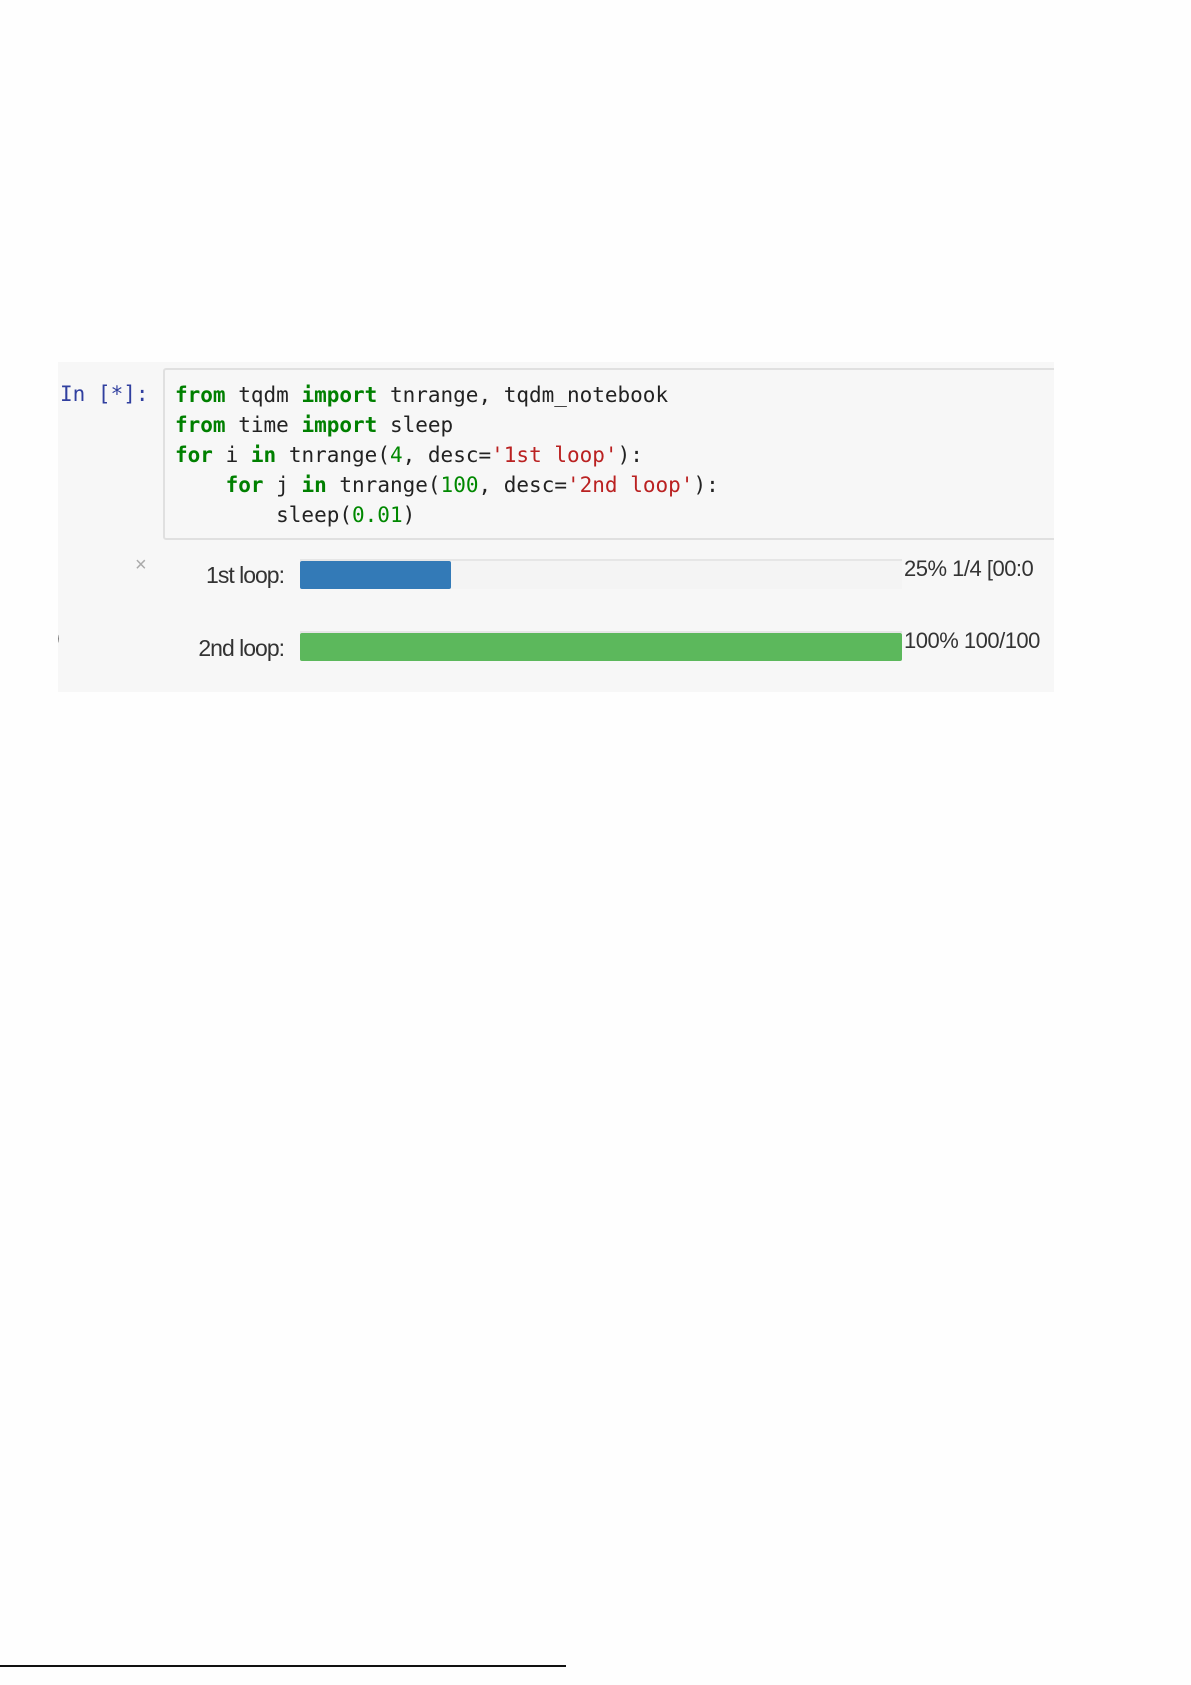  I want to click on code-token: '2nd loop', so click(630, 485).